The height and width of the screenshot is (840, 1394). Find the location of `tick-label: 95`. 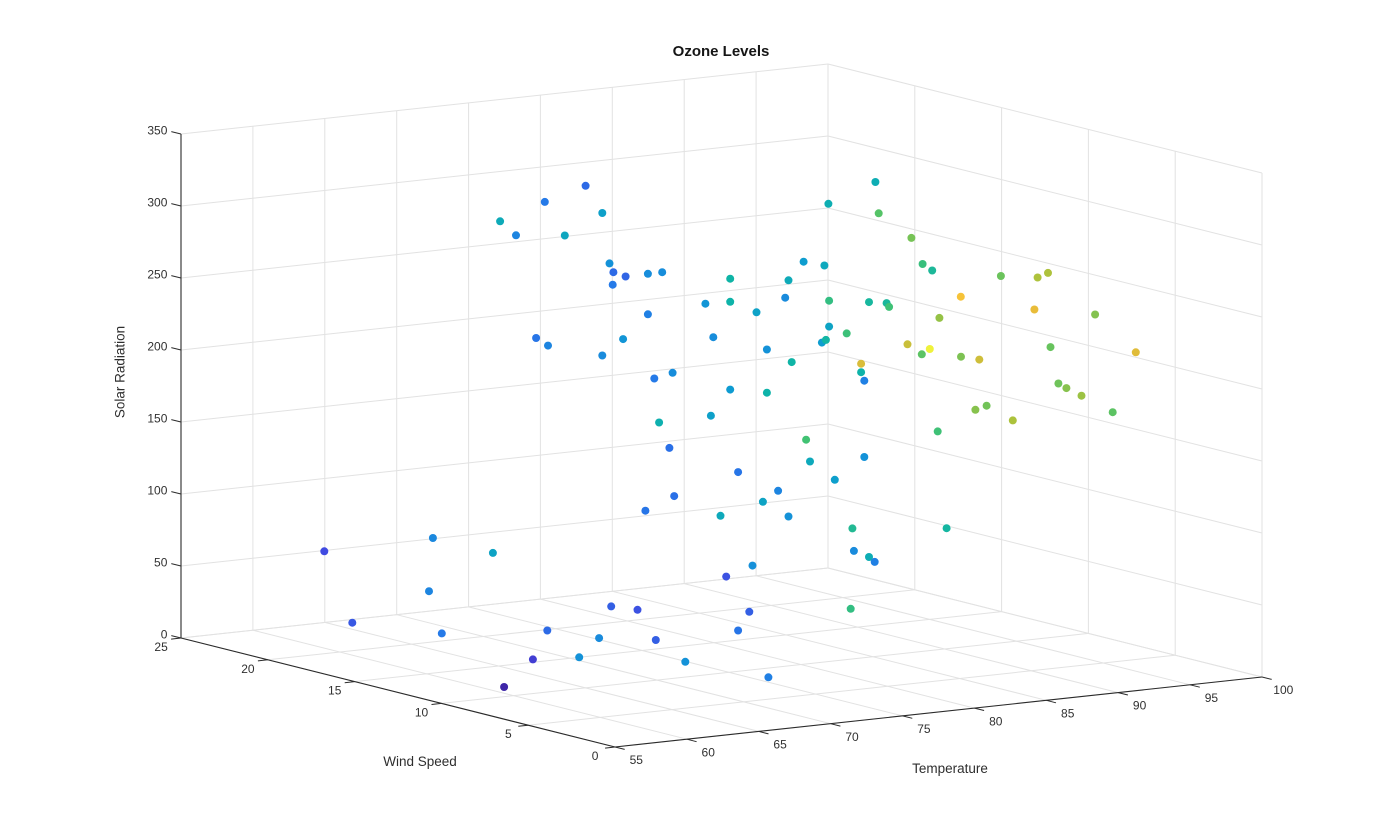

tick-label: 95 is located at coordinates (1212, 698).